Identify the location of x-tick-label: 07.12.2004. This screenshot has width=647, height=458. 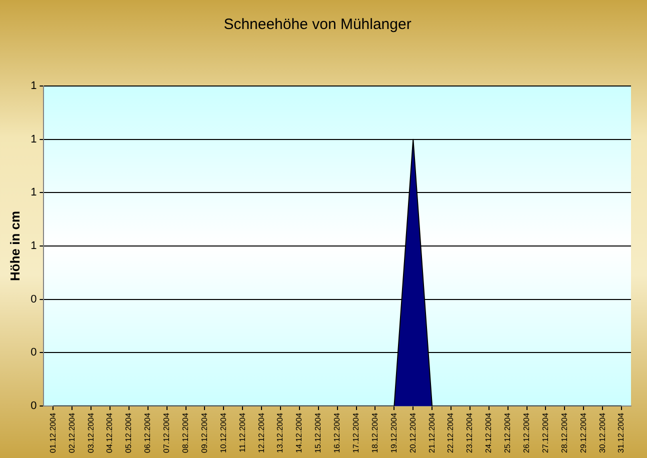
(167, 433).